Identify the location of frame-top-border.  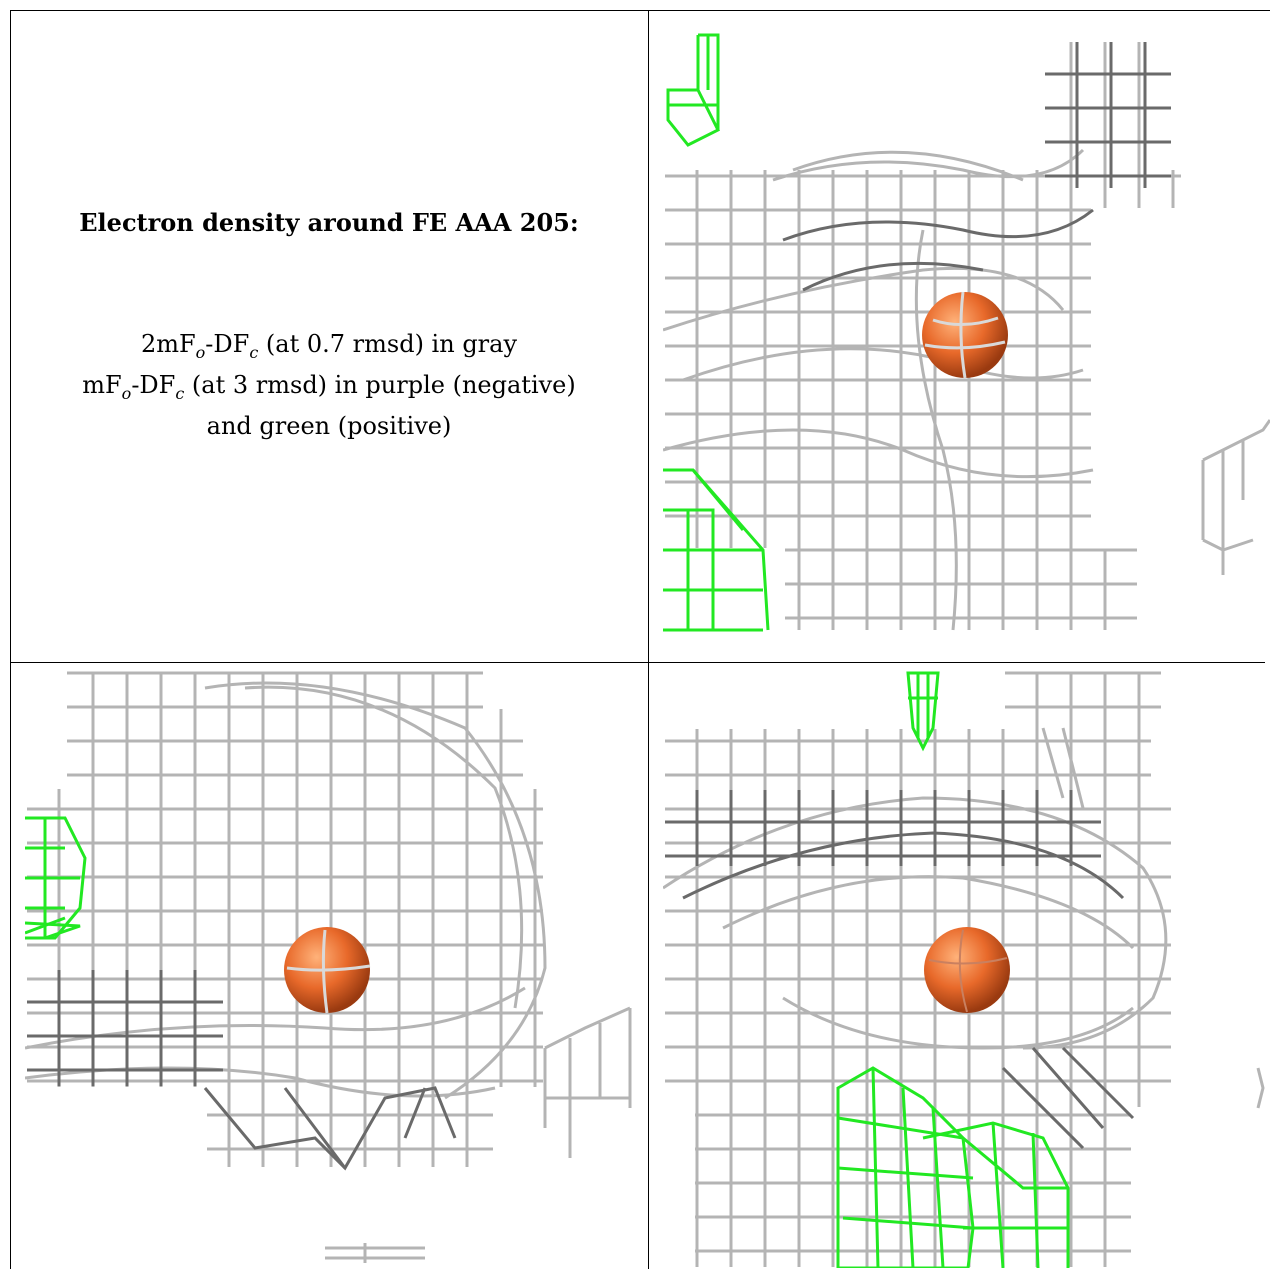
(329, 10).